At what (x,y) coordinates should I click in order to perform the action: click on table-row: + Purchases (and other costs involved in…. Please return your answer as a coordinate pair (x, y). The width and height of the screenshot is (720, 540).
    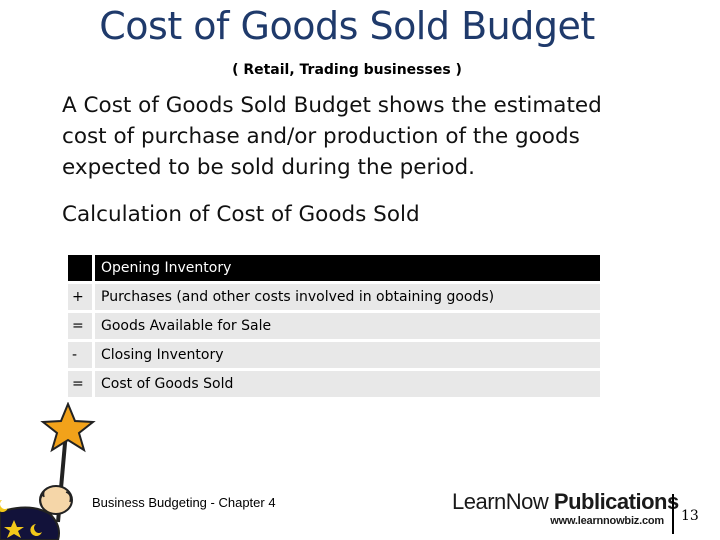
    Looking at the image, I should click on (334, 297).